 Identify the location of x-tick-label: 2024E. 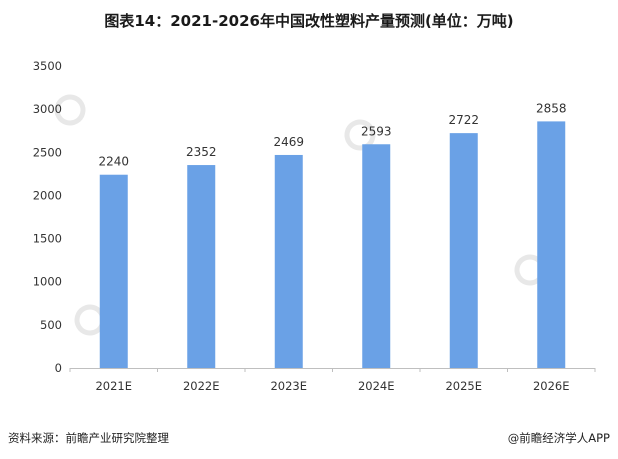
(376, 386).